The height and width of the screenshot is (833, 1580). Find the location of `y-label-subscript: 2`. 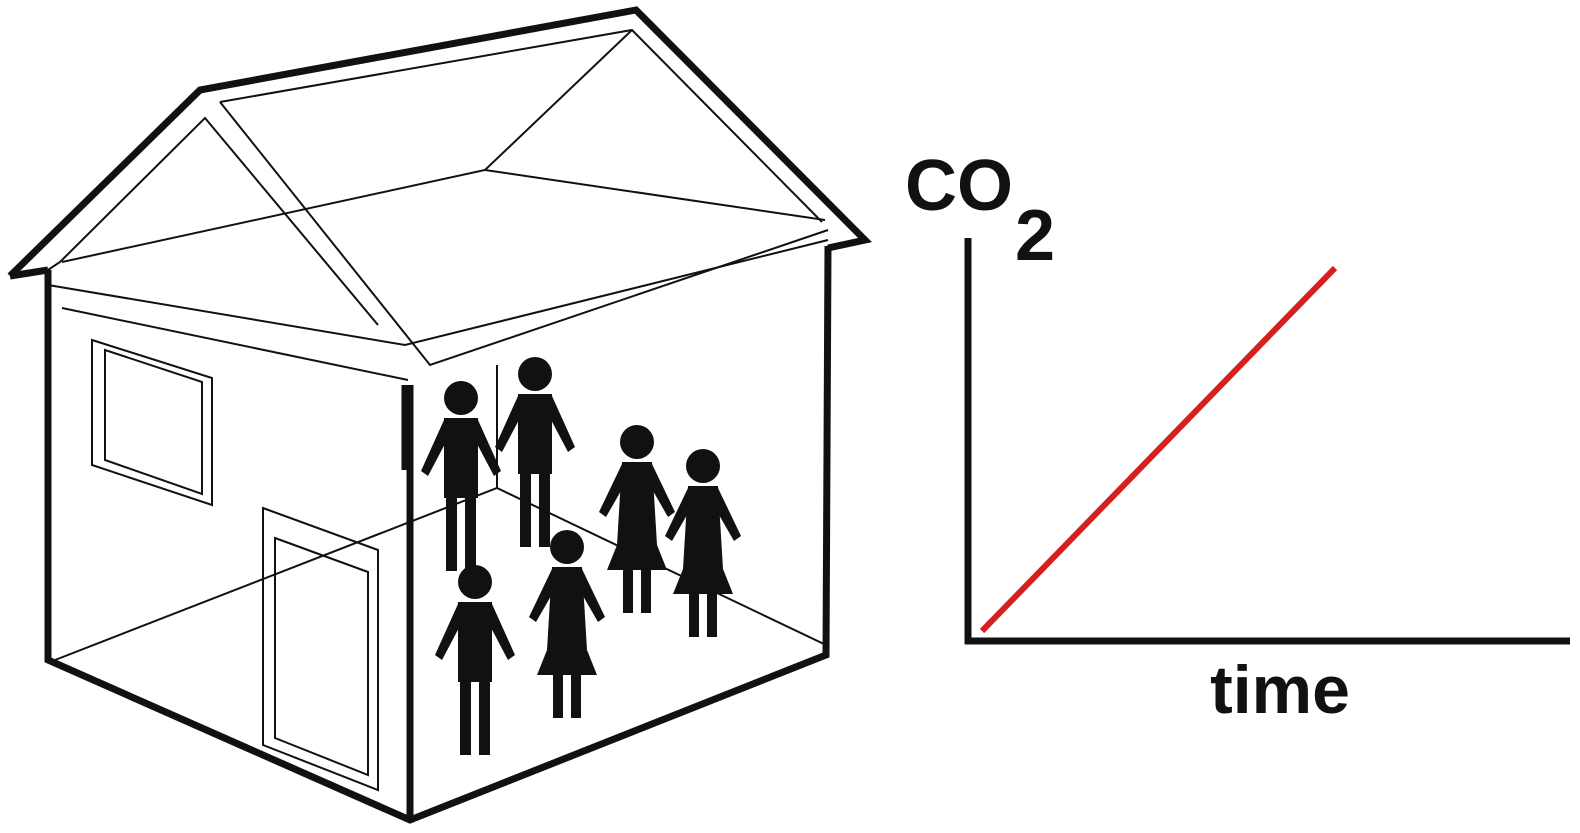

y-label-subscript: 2 is located at coordinates (1035, 236).